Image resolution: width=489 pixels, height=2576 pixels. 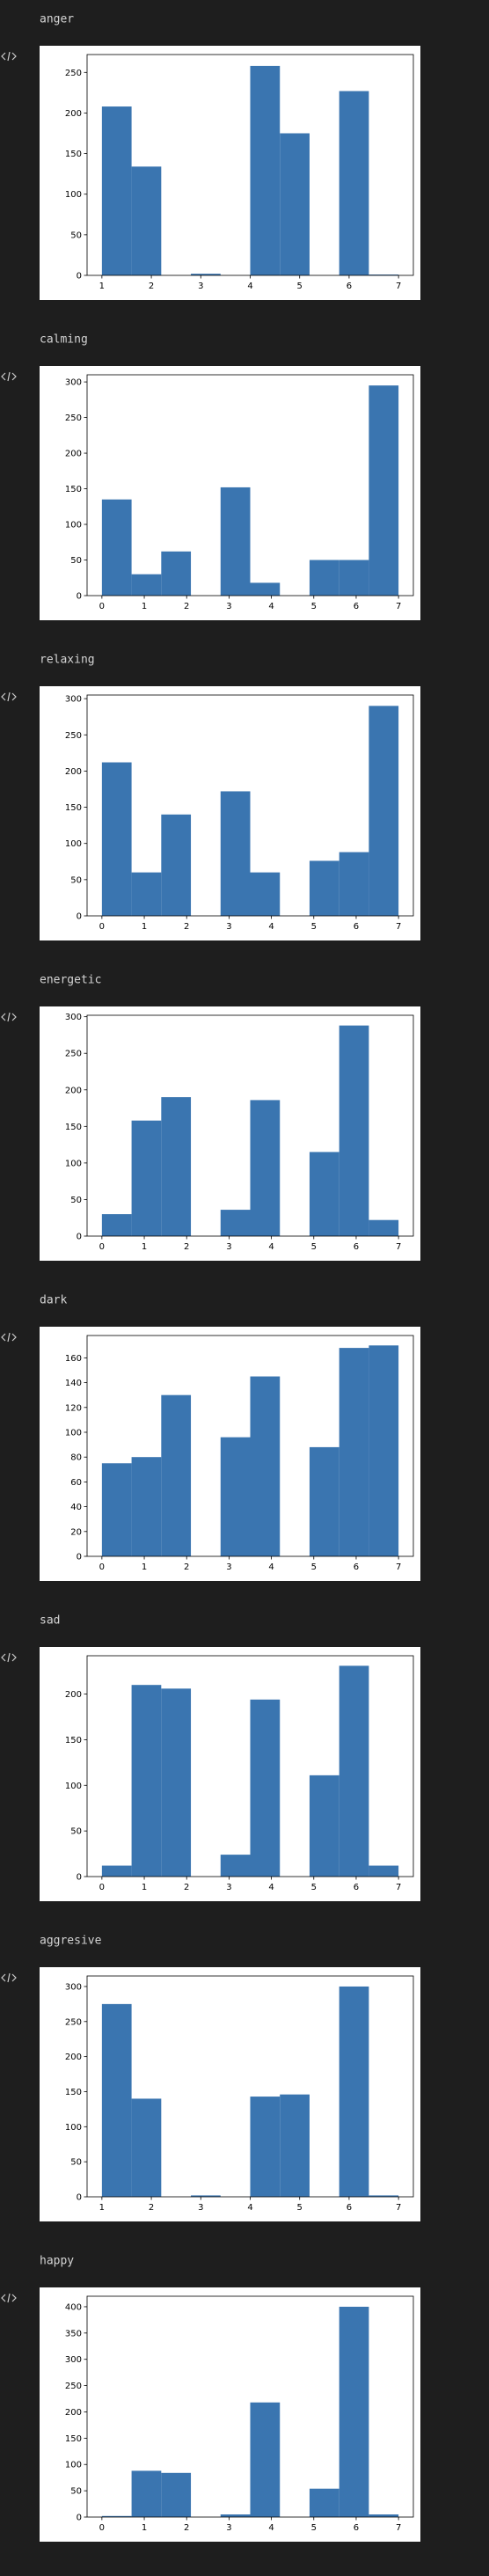 What do you see at coordinates (73, 2307) in the screenshot?
I see `y-tick-label: 400` at bounding box center [73, 2307].